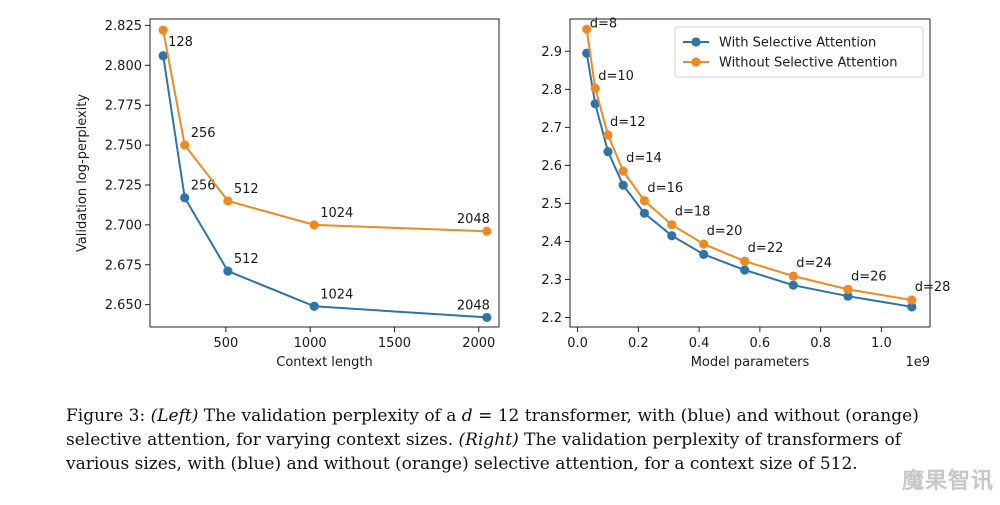 Image resolution: width=1000 pixels, height=505 pixels. Describe the element at coordinates (693, 212) in the screenshot. I see `right-data-label: d=18` at that location.